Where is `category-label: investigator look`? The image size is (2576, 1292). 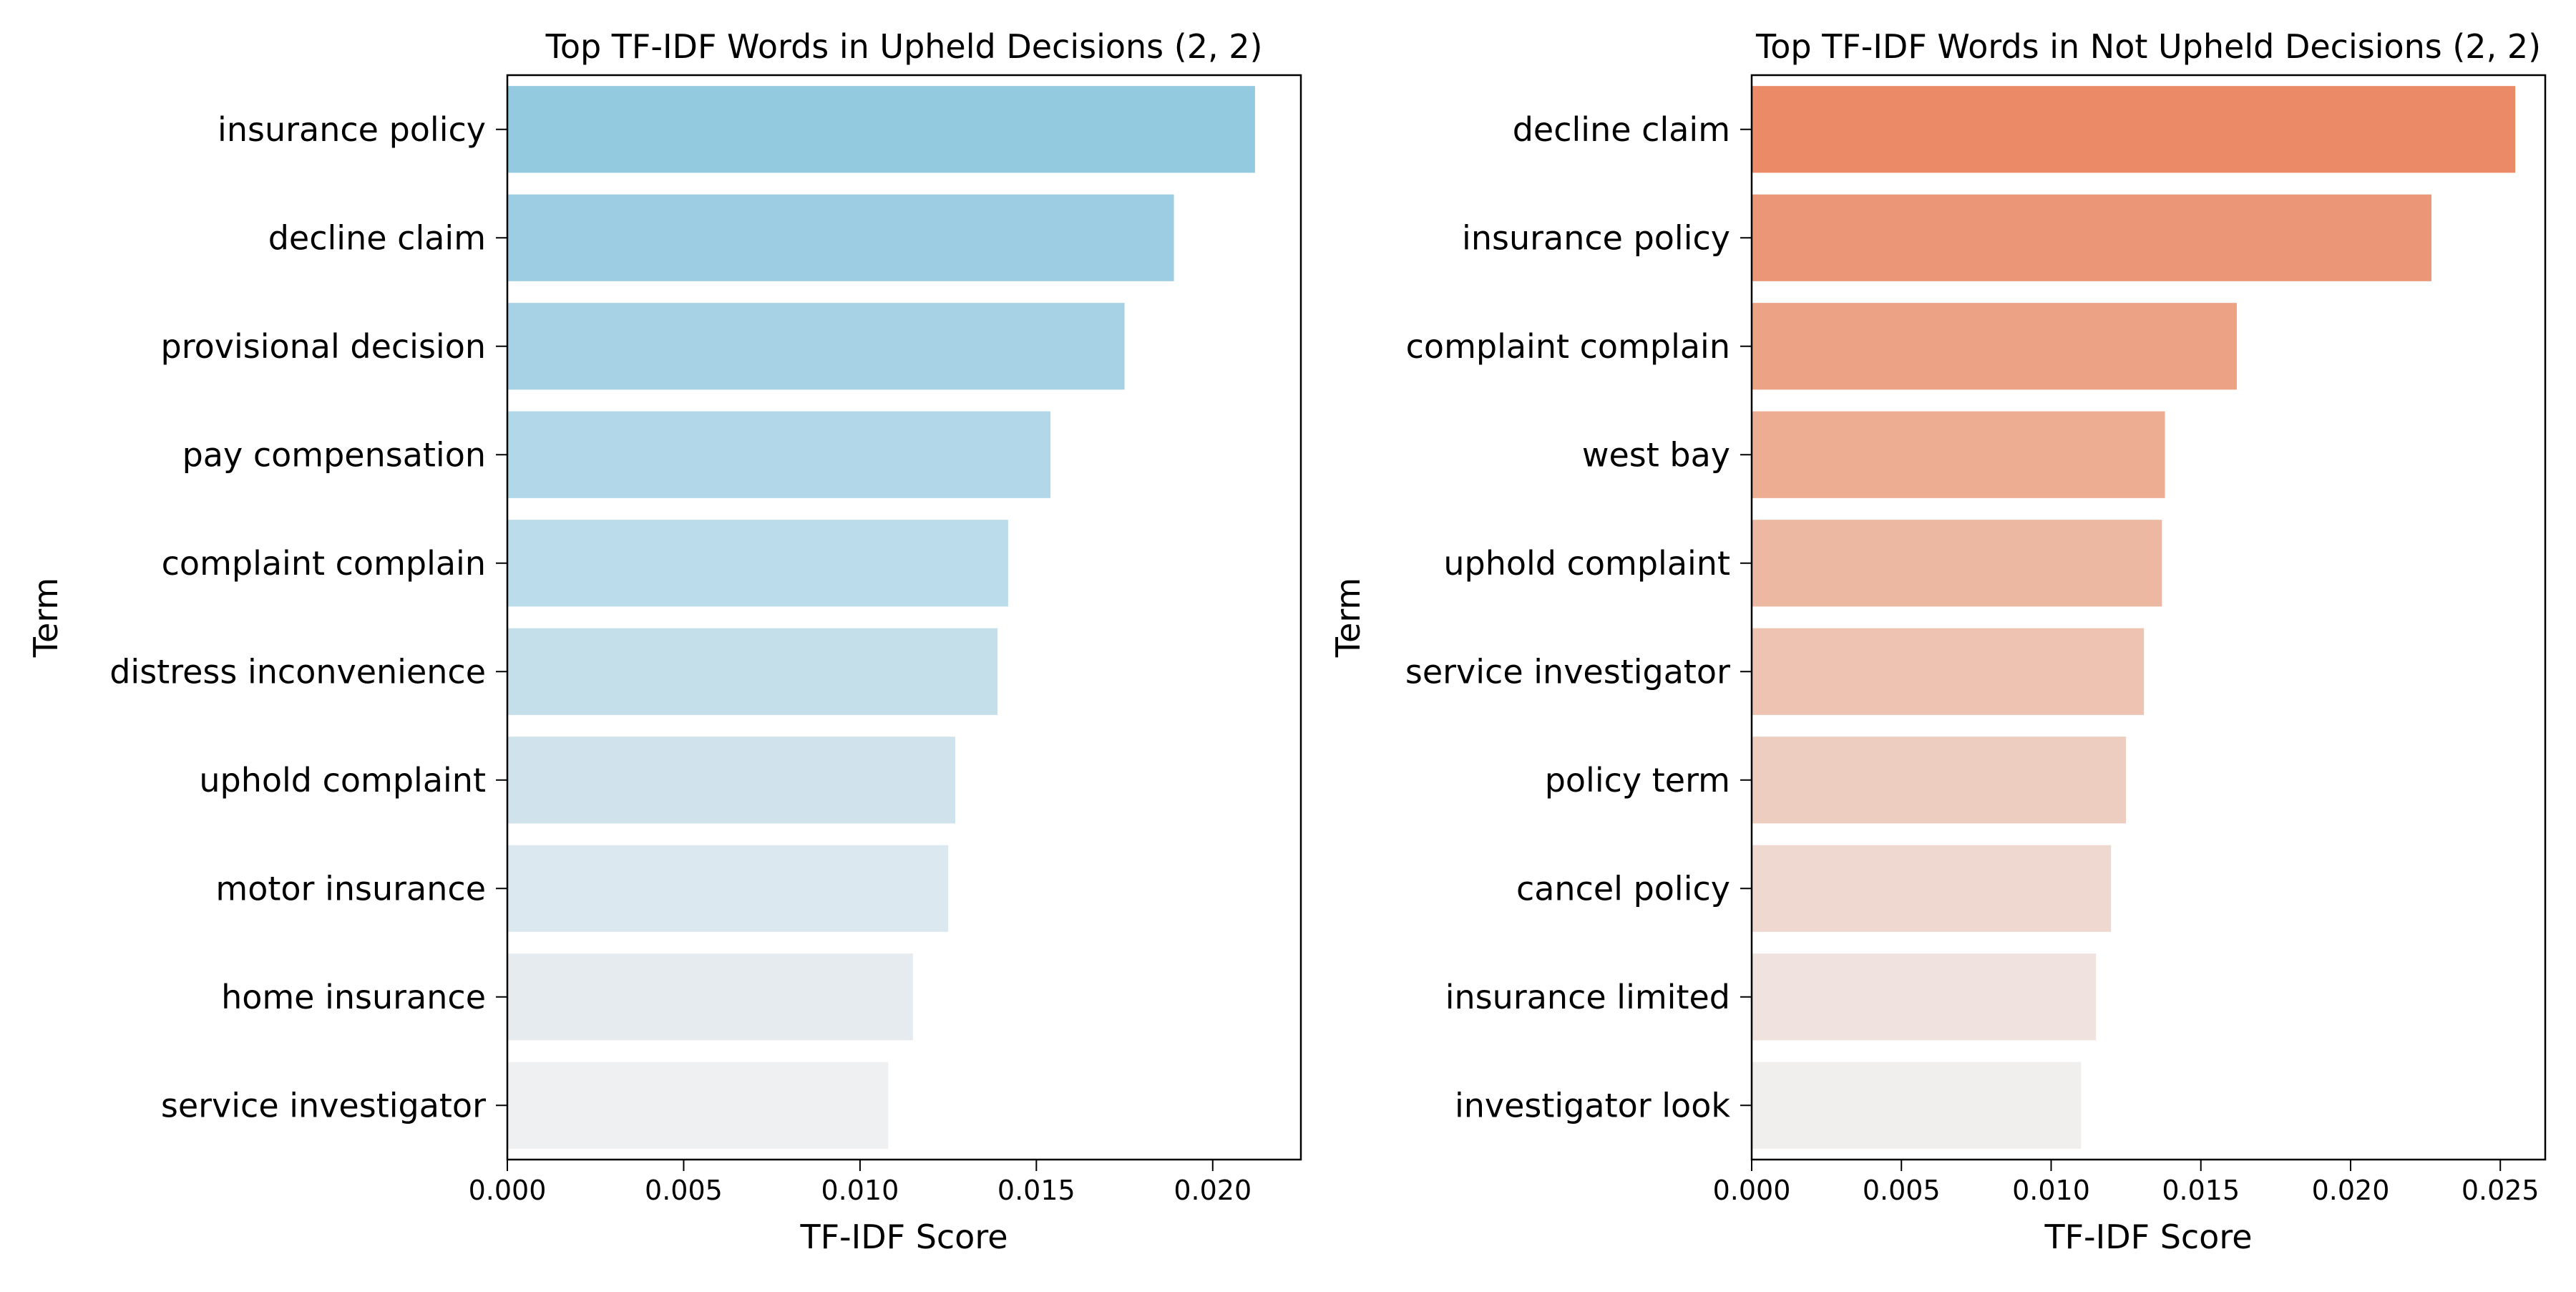 category-label: investigator look is located at coordinates (1592, 1105).